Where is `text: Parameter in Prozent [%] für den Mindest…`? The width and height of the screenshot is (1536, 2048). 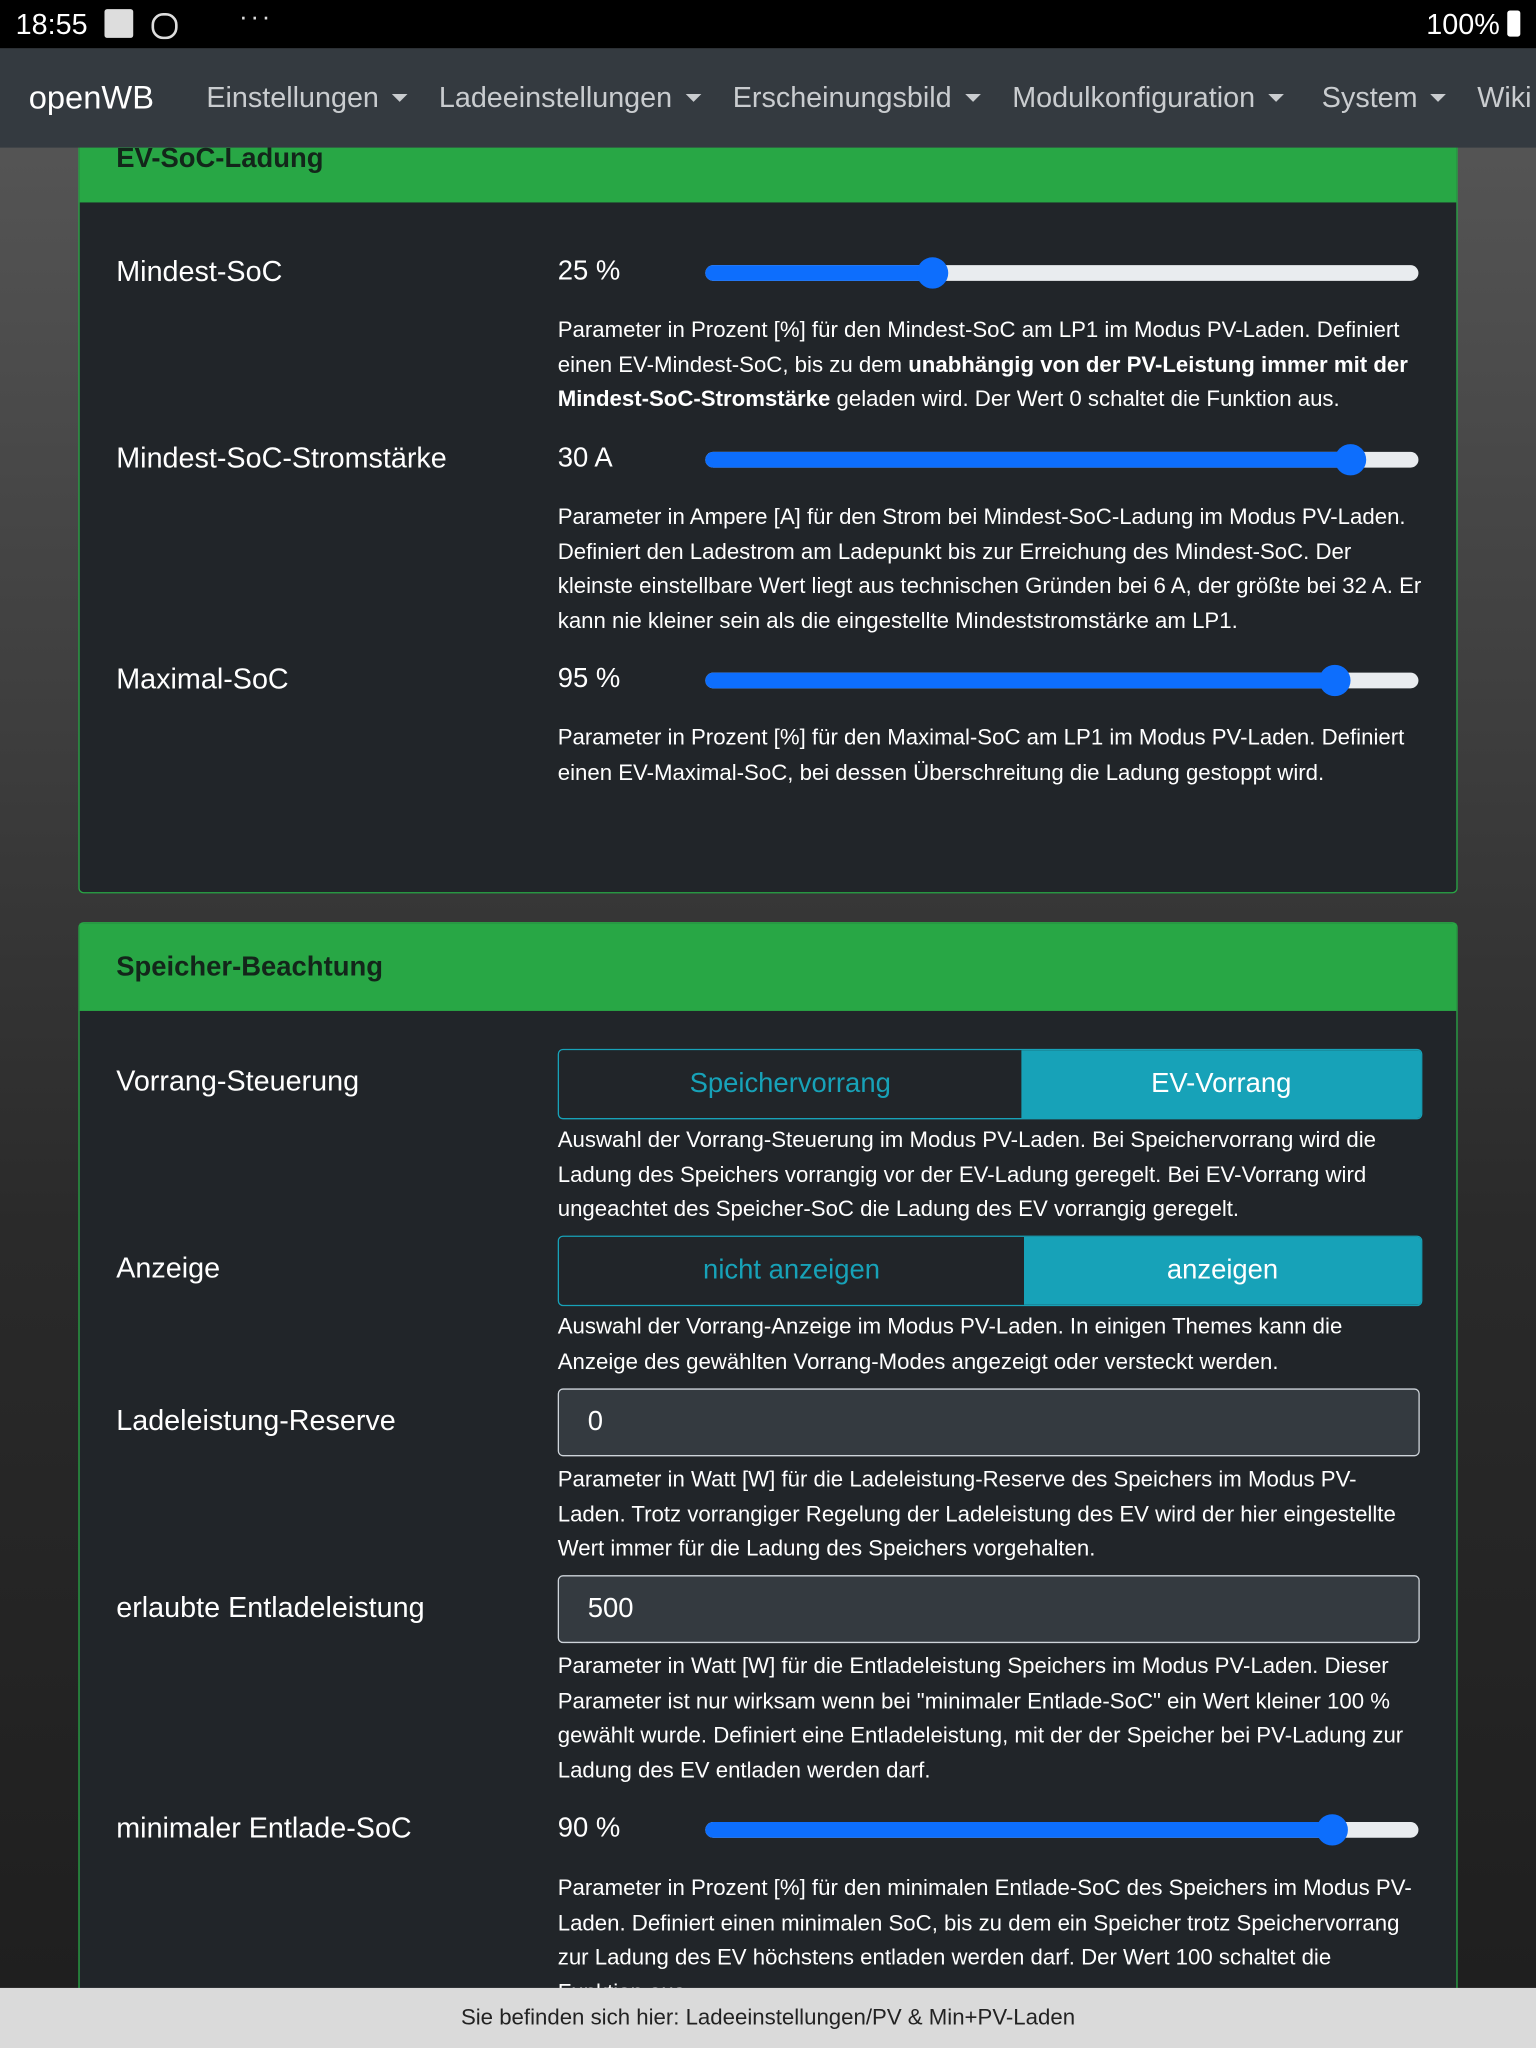 text: Parameter in Prozent [%] für den Mindest… is located at coordinates (978, 347).